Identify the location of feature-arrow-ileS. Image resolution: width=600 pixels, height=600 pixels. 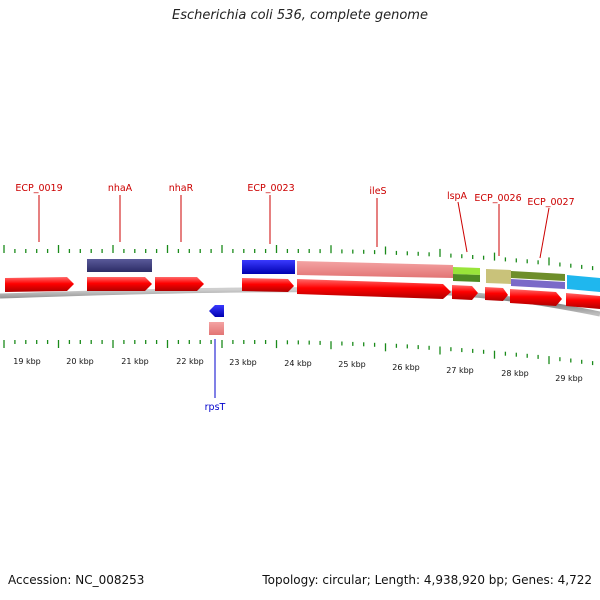
(374, 289).